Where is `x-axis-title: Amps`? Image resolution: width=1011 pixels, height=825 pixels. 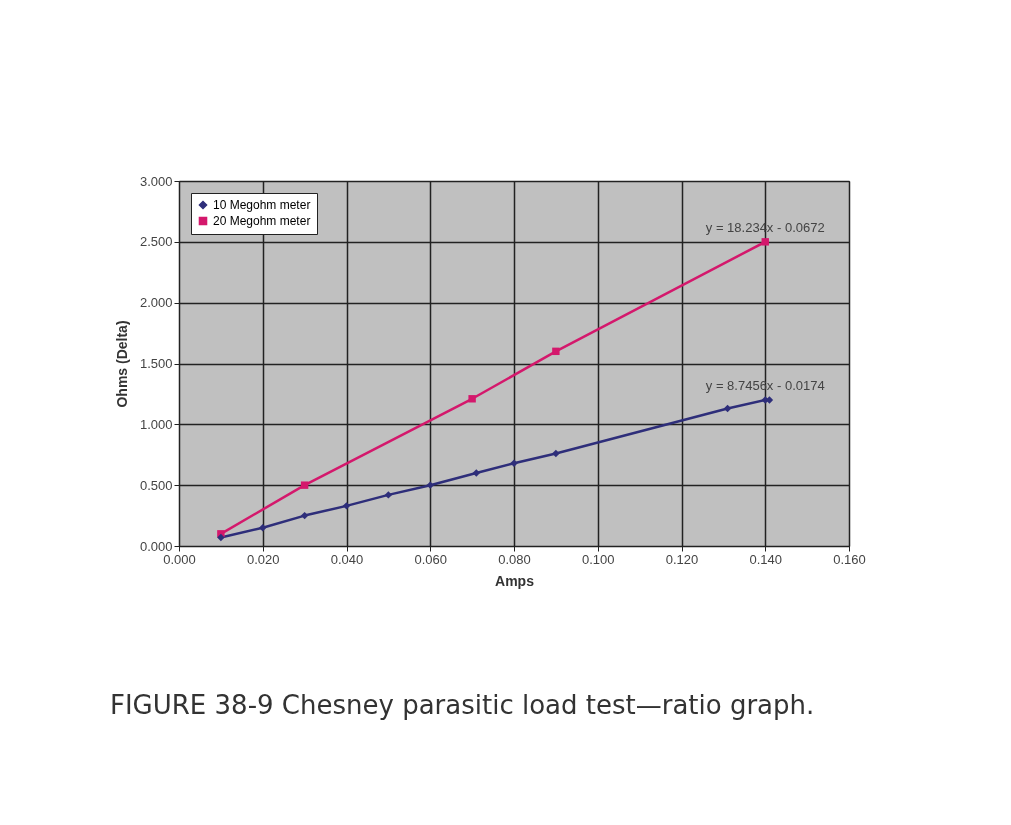 x-axis-title: Amps is located at coordinates (515, 580).